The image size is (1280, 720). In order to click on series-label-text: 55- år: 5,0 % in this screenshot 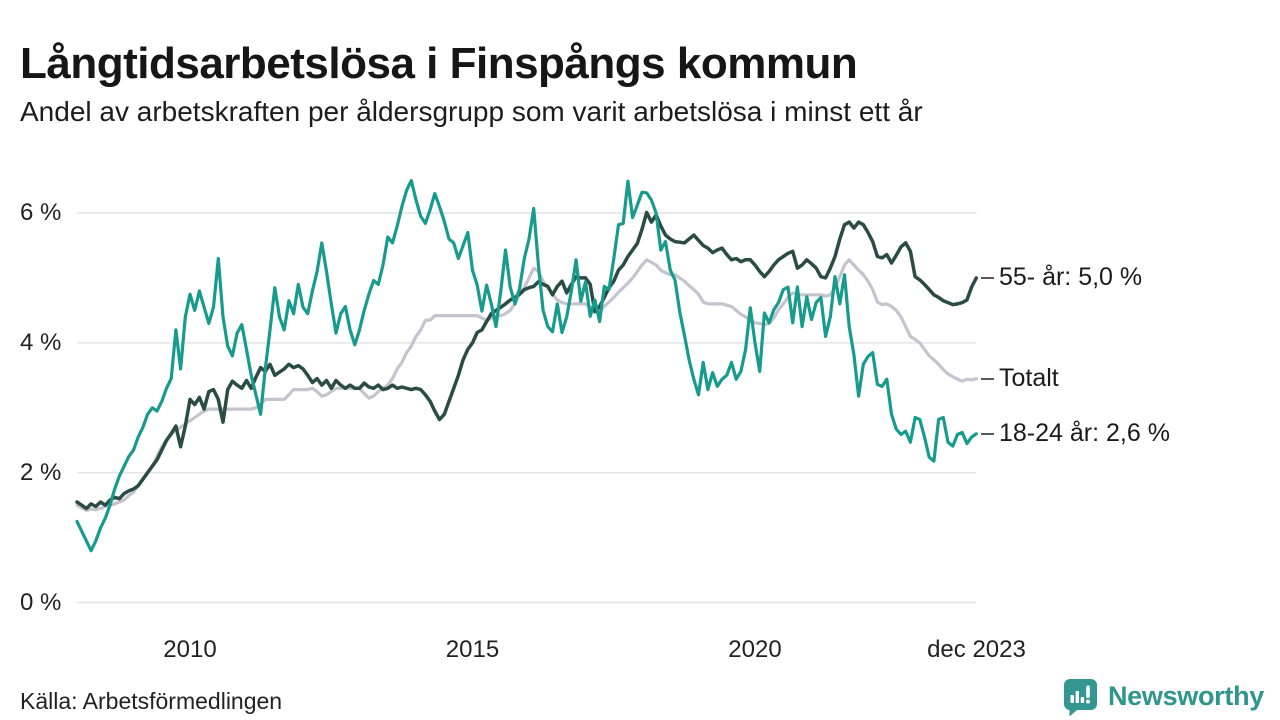, I will do `click(1071, 277)`.